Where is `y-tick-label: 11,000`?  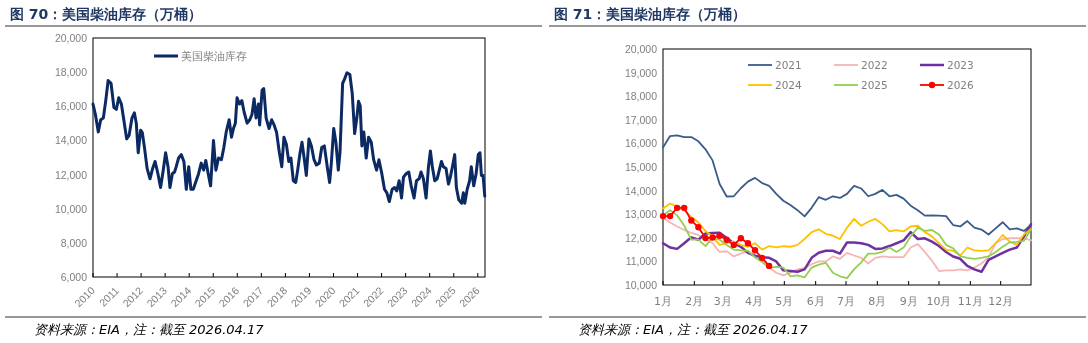
y-tick-label: 11,000 is located at coordinates (641, 261).